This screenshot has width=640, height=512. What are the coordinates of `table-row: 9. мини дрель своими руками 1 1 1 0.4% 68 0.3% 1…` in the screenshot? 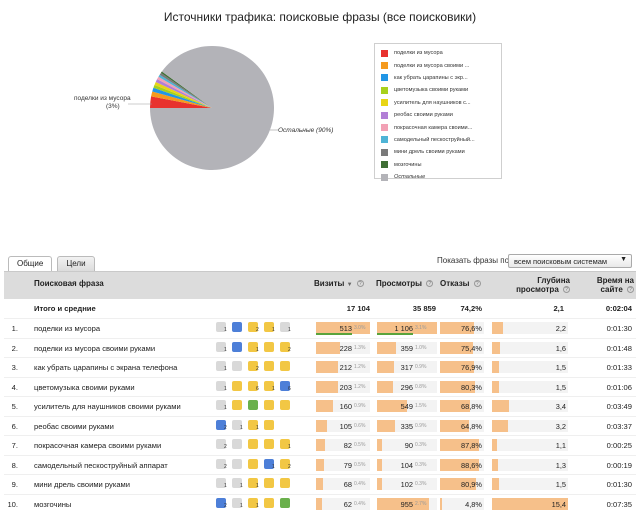 It's located at (320, 485).